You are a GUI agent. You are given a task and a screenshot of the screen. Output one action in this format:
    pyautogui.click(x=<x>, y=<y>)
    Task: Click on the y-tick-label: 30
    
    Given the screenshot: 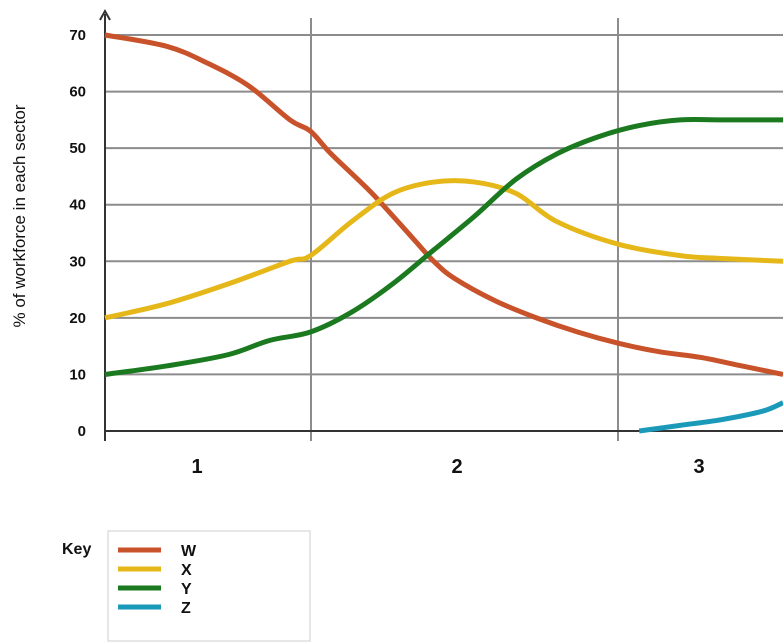 What is the action you would take?
    pyautogui.click(x=77, y=261)
    